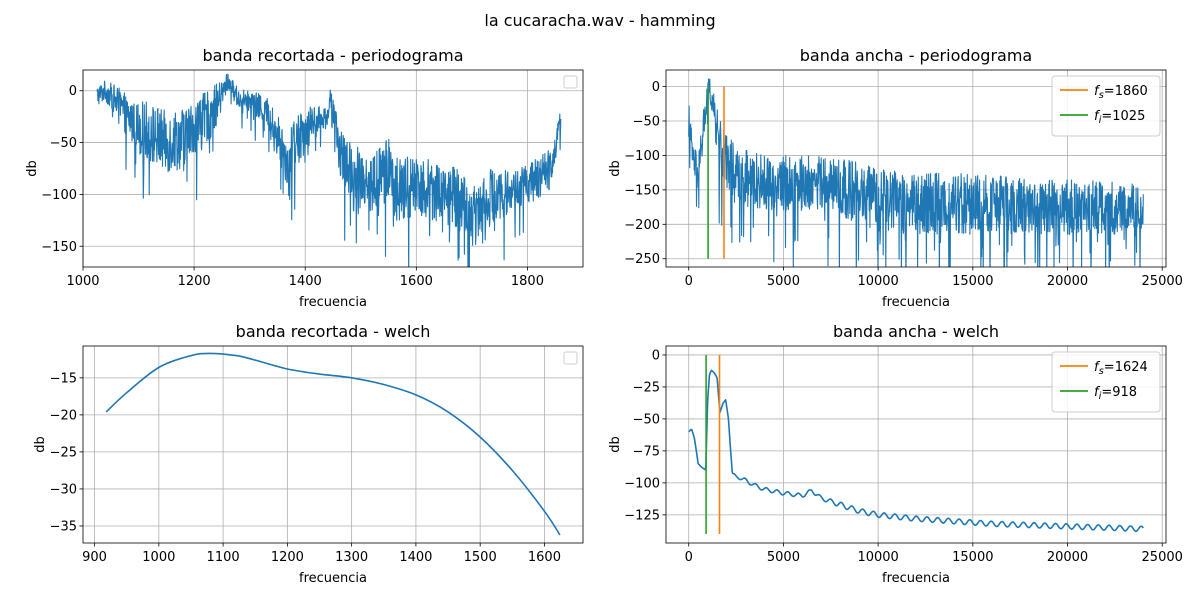 The width and height of the screenshot is (1200, 600). I want to click on x-tick-label: 1300, so click(351, 557).